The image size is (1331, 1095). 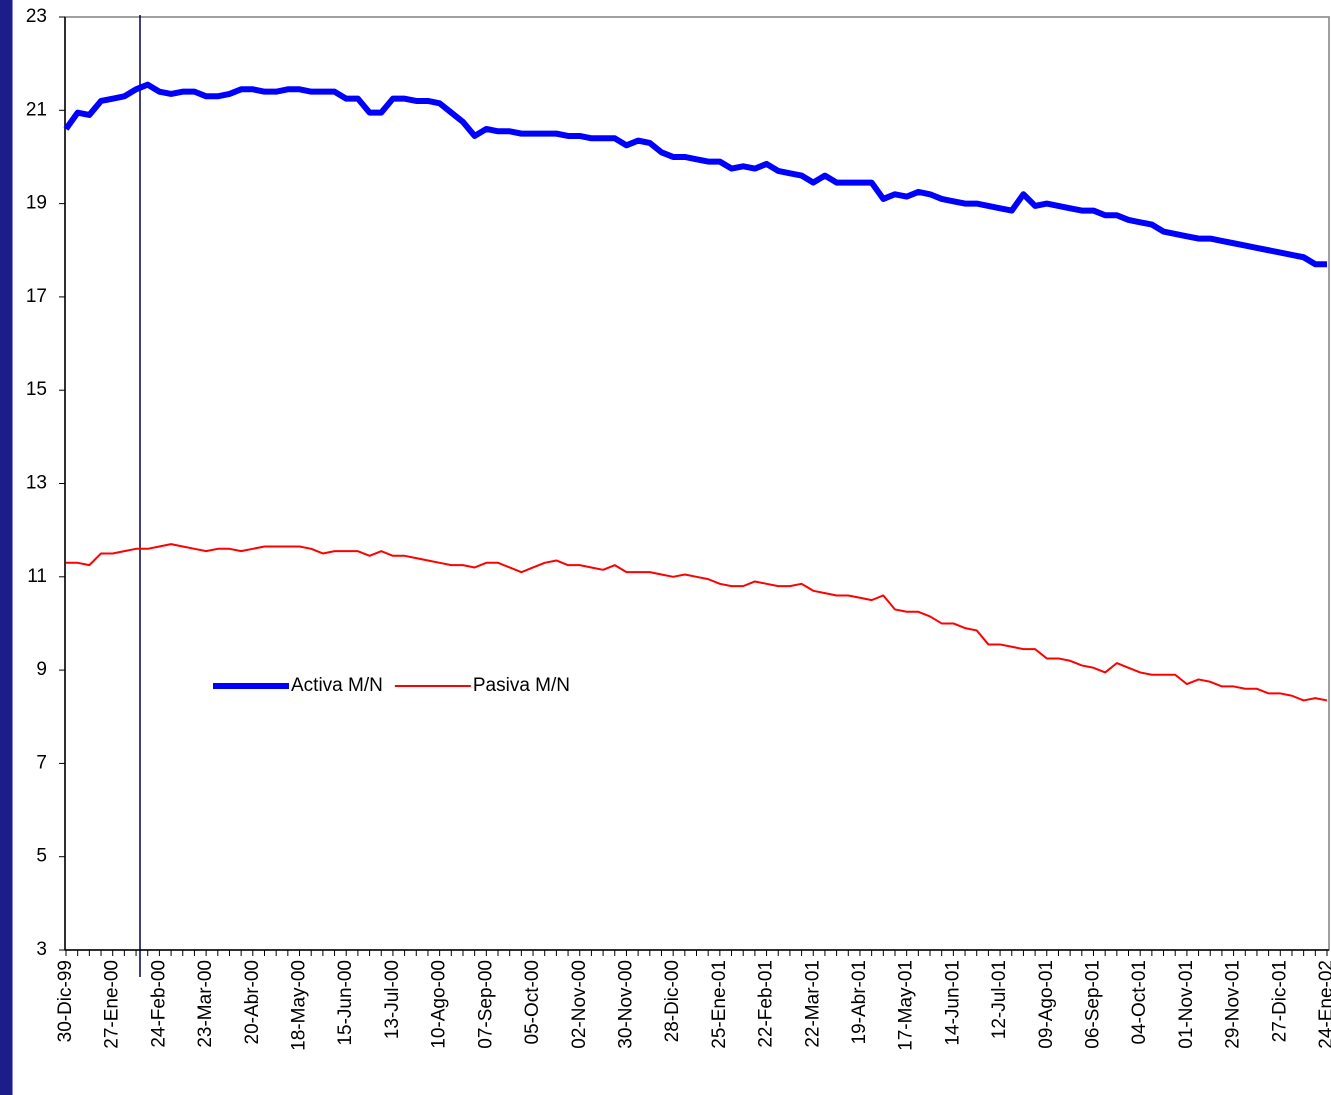 I want to click on x-tick-label: 23-Mar-00, so click(x=205, y=1004).